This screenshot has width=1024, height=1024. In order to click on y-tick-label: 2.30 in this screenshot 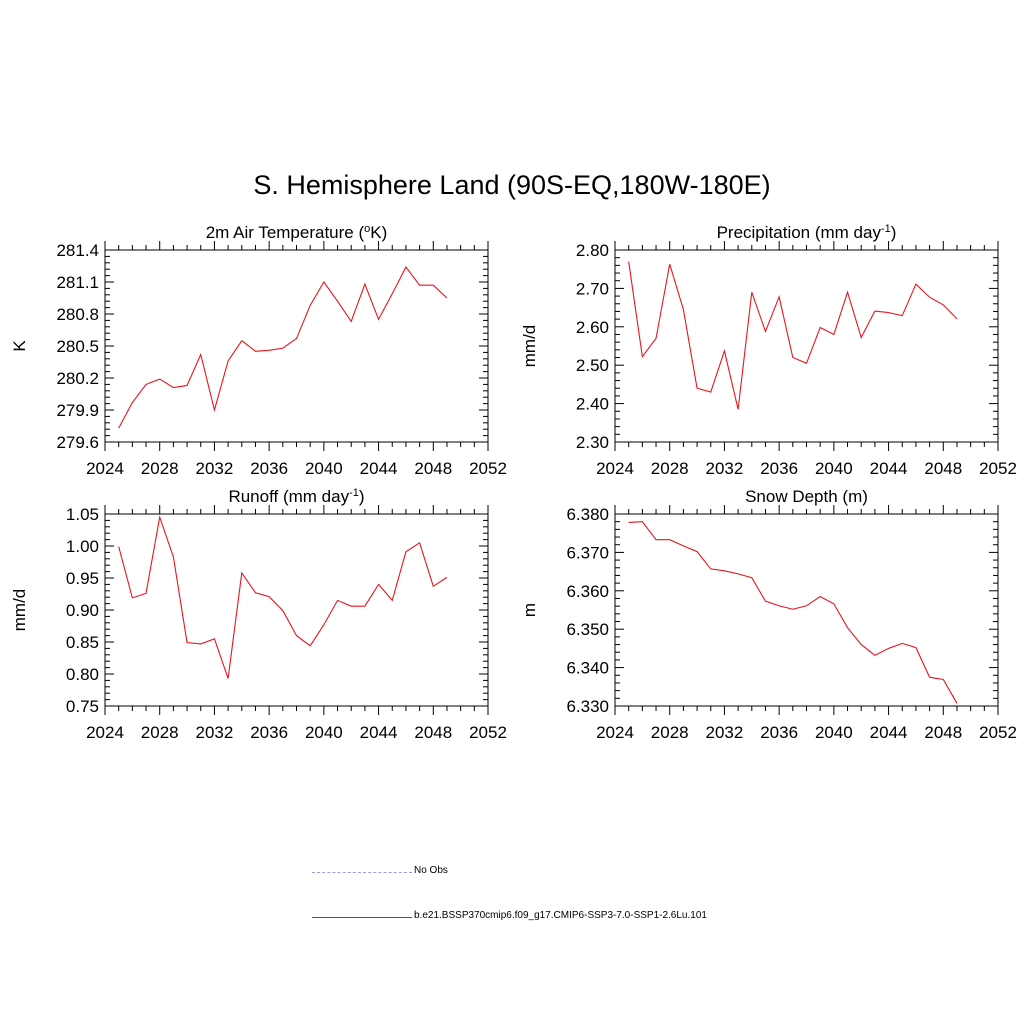, I will do `click(592, 442)`.